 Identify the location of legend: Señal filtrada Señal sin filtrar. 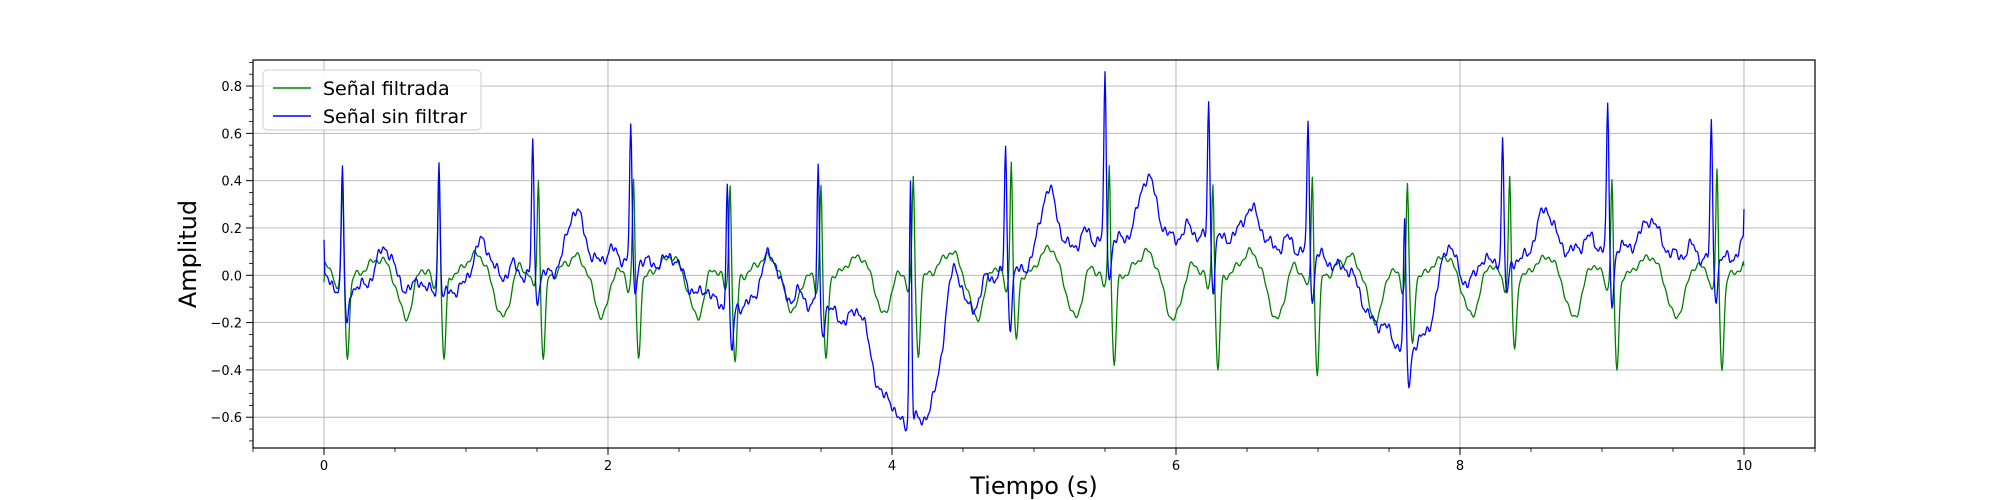
(372, 100).